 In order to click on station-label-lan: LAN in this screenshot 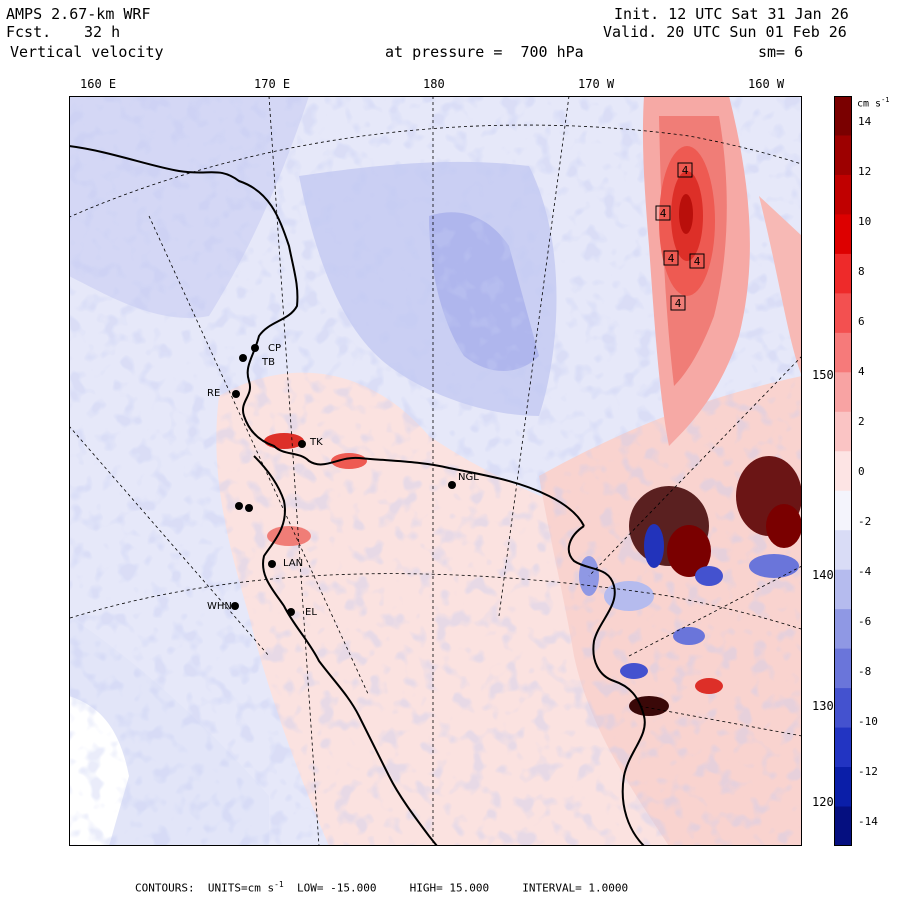, I will do `click(293, 563)`.